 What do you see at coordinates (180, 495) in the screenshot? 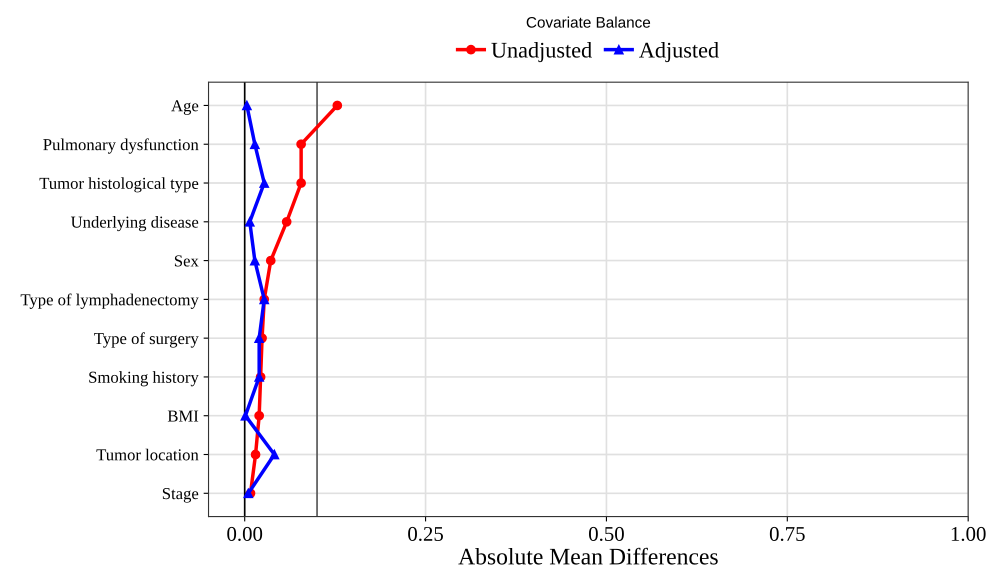
I see `y-tick-label: Stage` at bounding box center [180, 495].